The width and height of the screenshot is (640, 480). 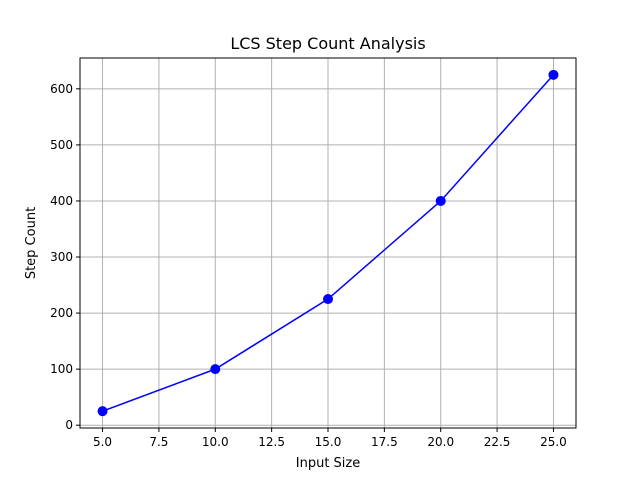 I want to click on y-tick-label: 600, so click(x=61, y=89).